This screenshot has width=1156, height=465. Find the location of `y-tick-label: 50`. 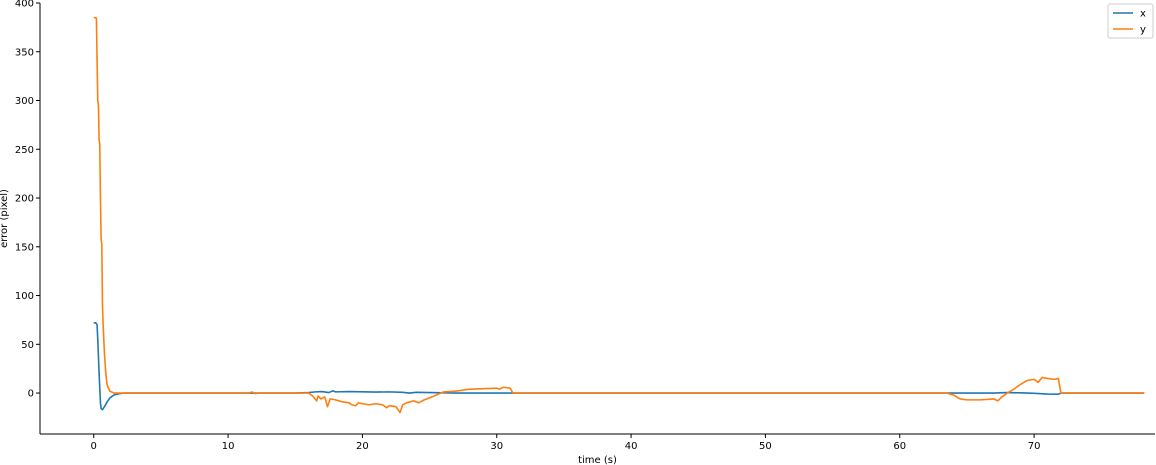

y-tick-label: 50 is located at coordinates (27, 345).